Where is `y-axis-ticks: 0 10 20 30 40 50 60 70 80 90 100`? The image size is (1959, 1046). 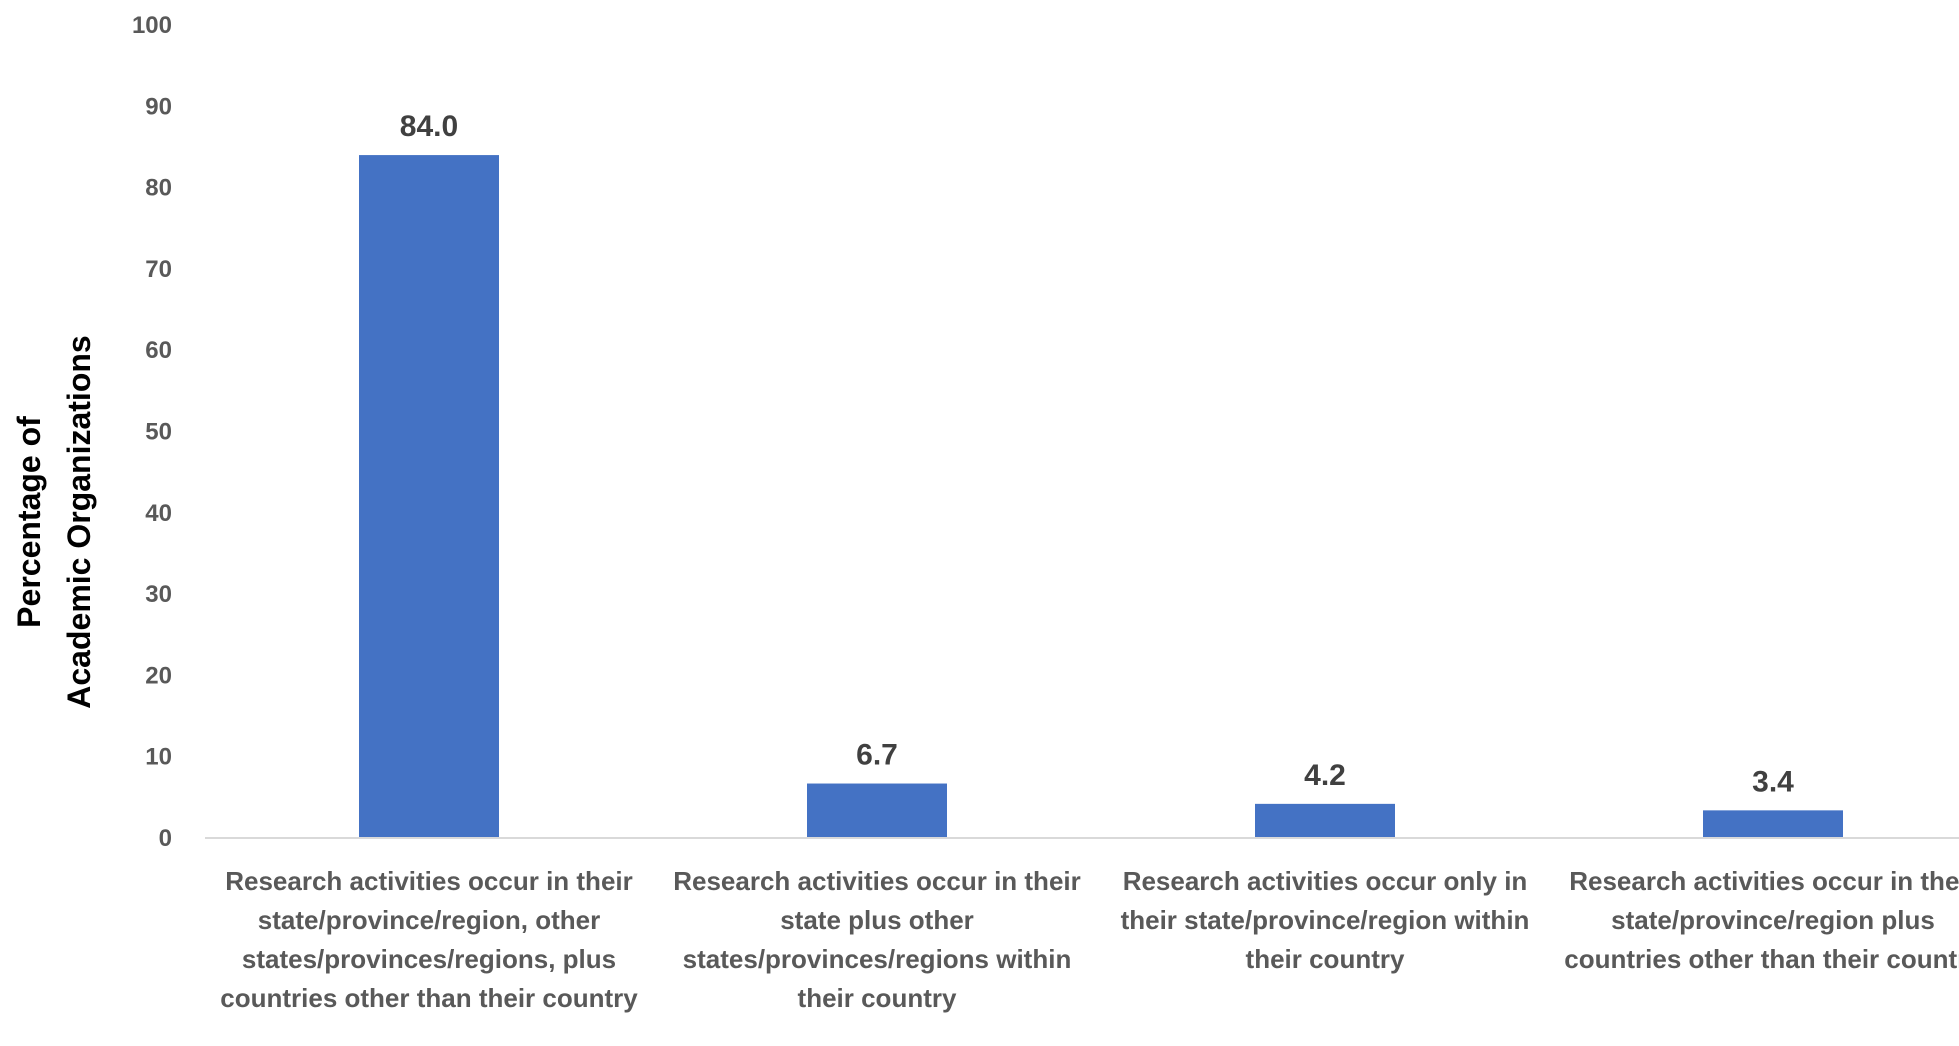 y-axis-ticks: 0 10 20 30 40 50 60 70 80 90 100 is located at coordinates (152, 432).